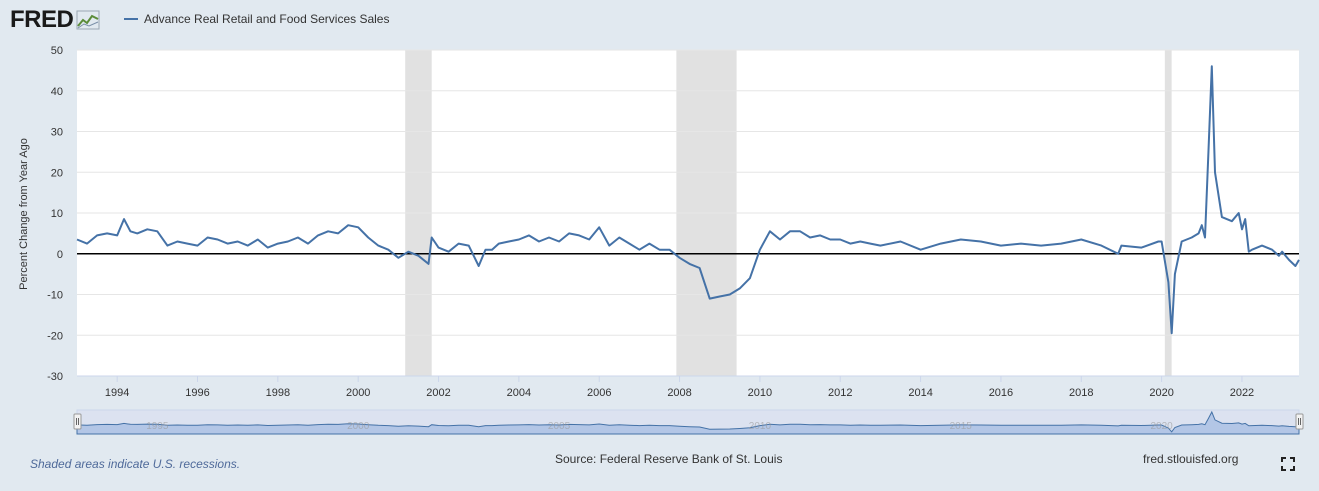 Image resolution: width=1319 pixels, height=491 pixels. What do you see at coordinates (57, 51) in the screenshot?
I see `y-tick-label: 50` at bounding box center [57, 51].